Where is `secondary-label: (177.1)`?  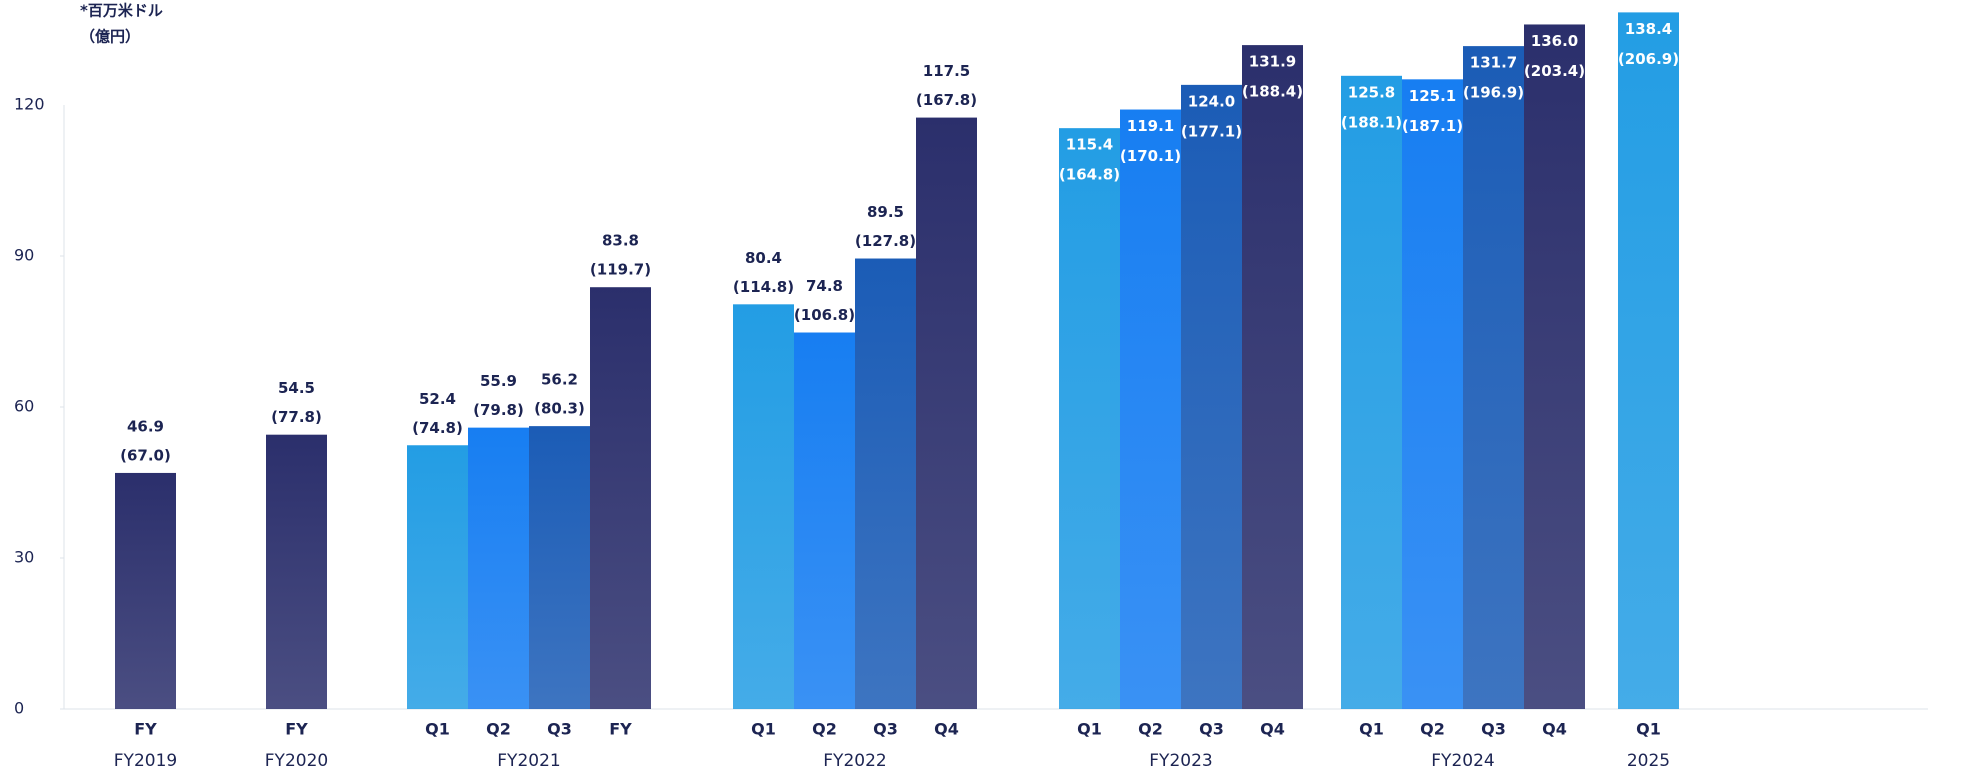
secondary-label: (177.1) is located at coordinates (1211, 131).